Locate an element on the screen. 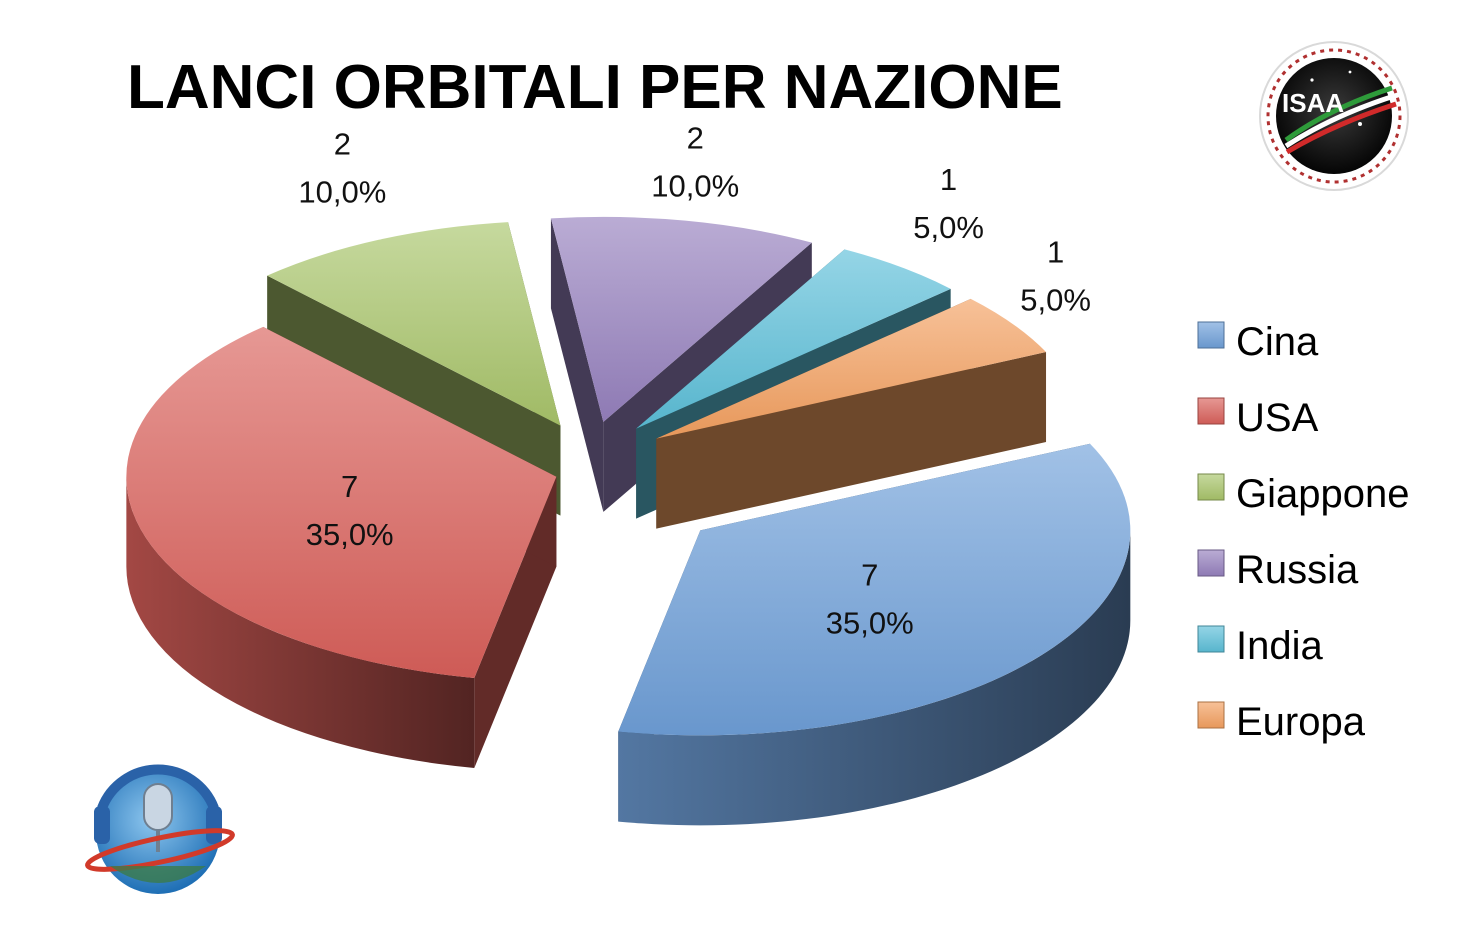 The image size is (1476, 952). legend-item-usa: USA is located at coordinates (1277, 418).